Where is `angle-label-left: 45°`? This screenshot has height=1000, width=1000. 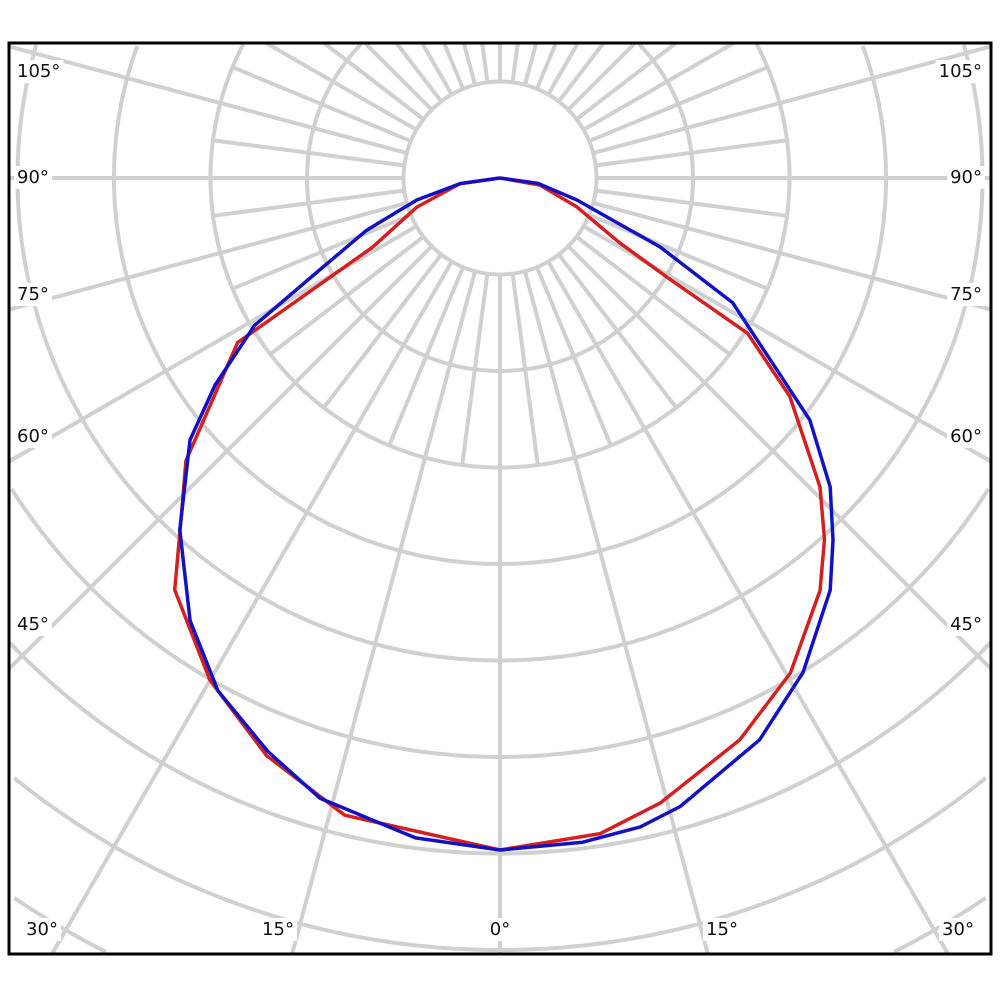 angle-label-left: 45° is located at coordinates (33, 624).